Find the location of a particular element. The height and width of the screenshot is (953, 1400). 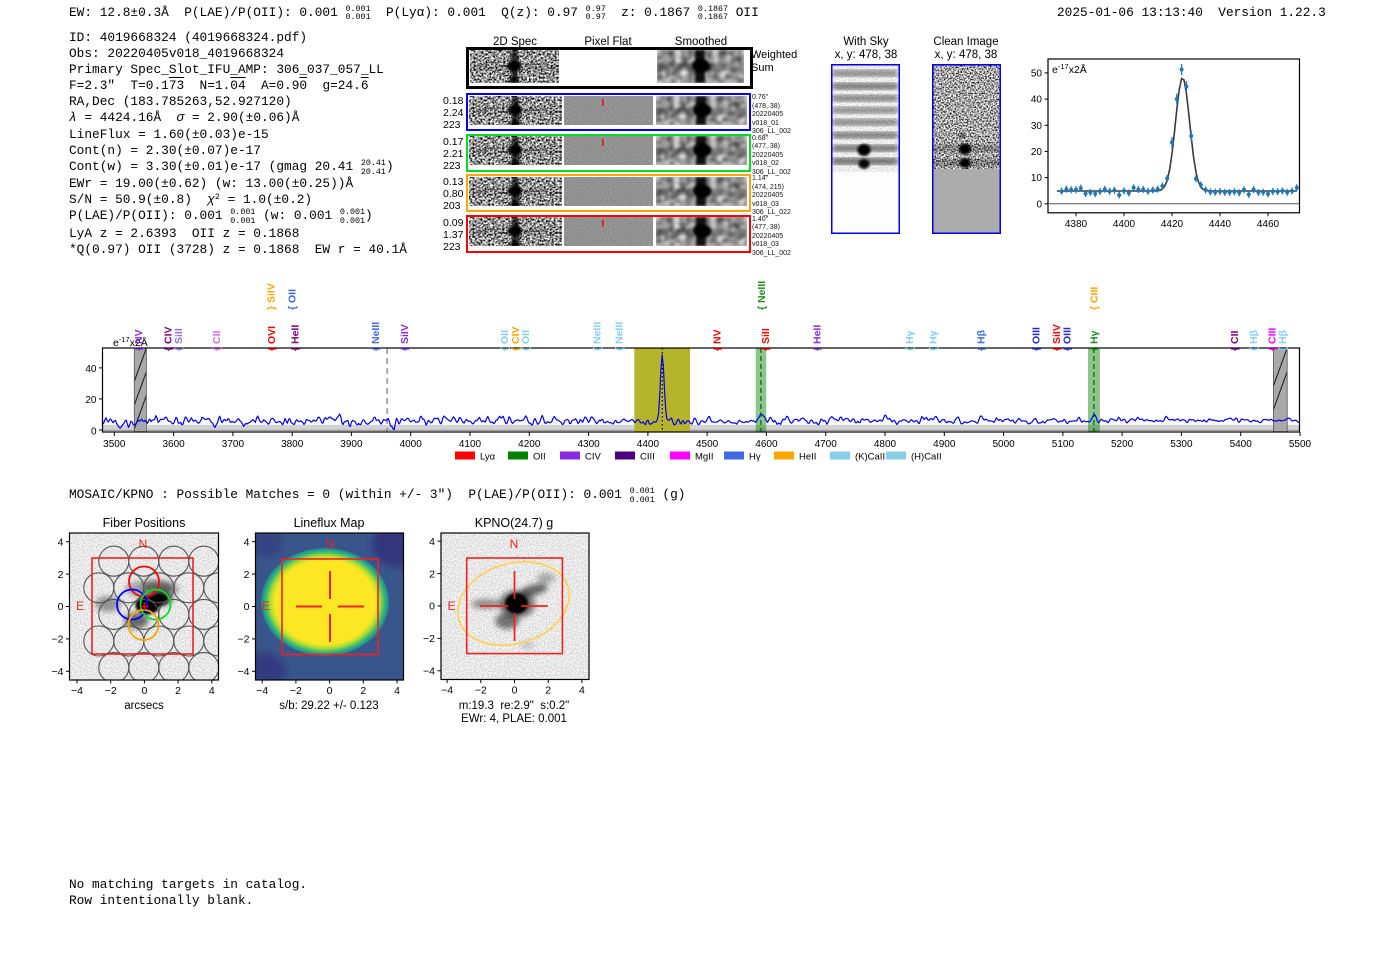

svg-text: EWr: 4, PLAE: 0.001 is located at coordinates (514, 719).